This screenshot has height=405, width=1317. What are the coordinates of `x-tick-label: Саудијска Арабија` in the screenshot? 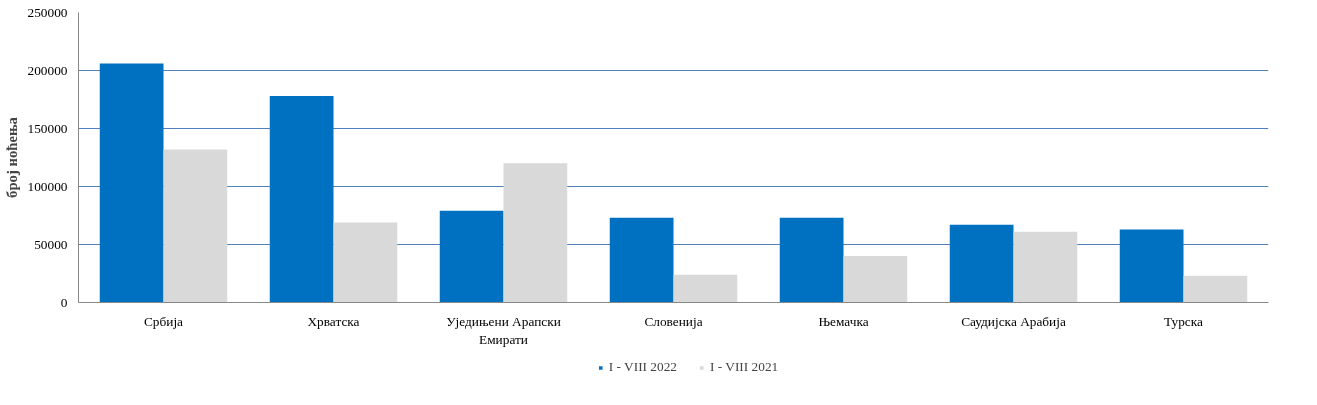 It's located at (1013, 321).